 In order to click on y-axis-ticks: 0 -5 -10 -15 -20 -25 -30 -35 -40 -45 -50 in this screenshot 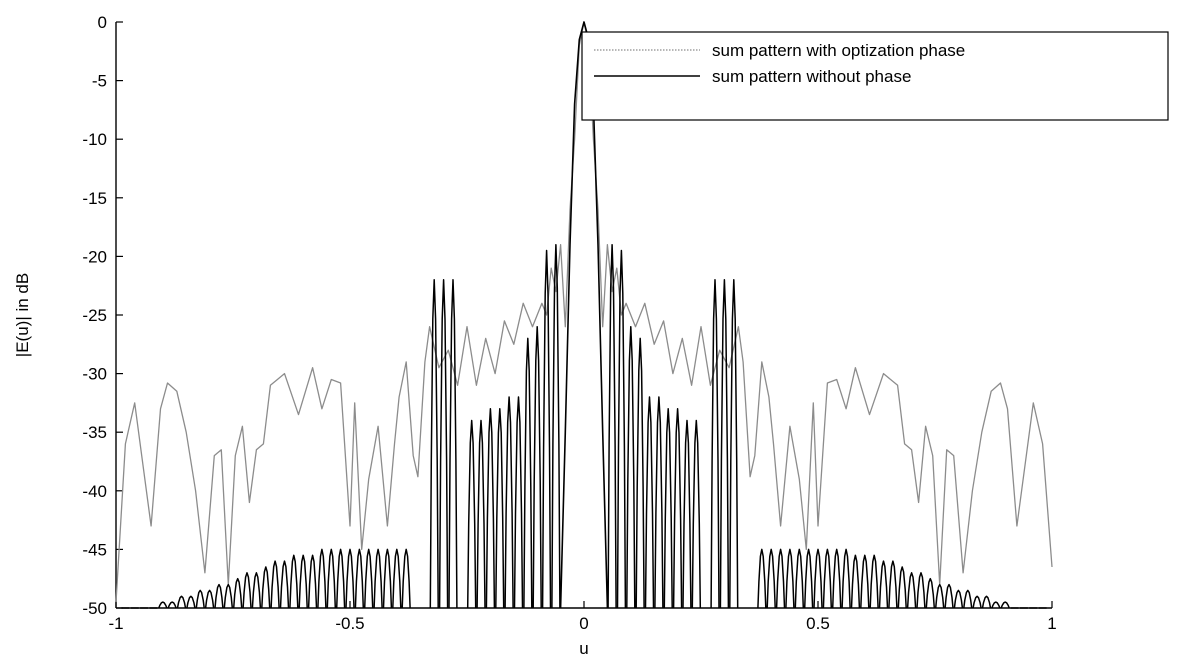, I will do `click(102, 315)`.